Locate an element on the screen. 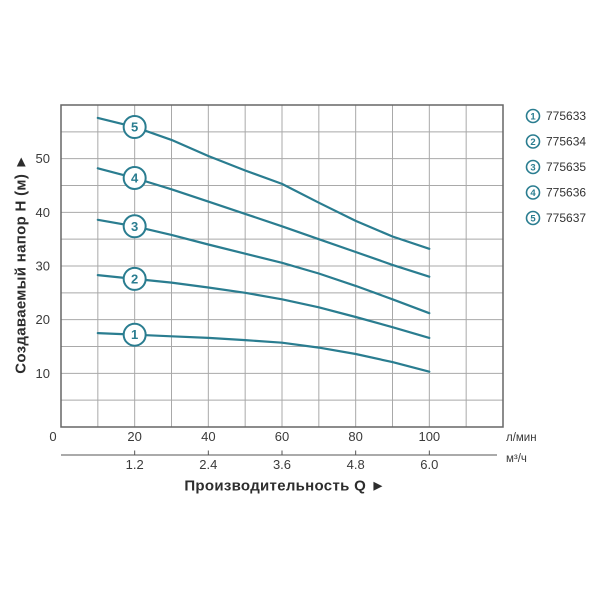 The image size is (600, 600). x-tick-label: 0 is located at coordinates (52, 436).